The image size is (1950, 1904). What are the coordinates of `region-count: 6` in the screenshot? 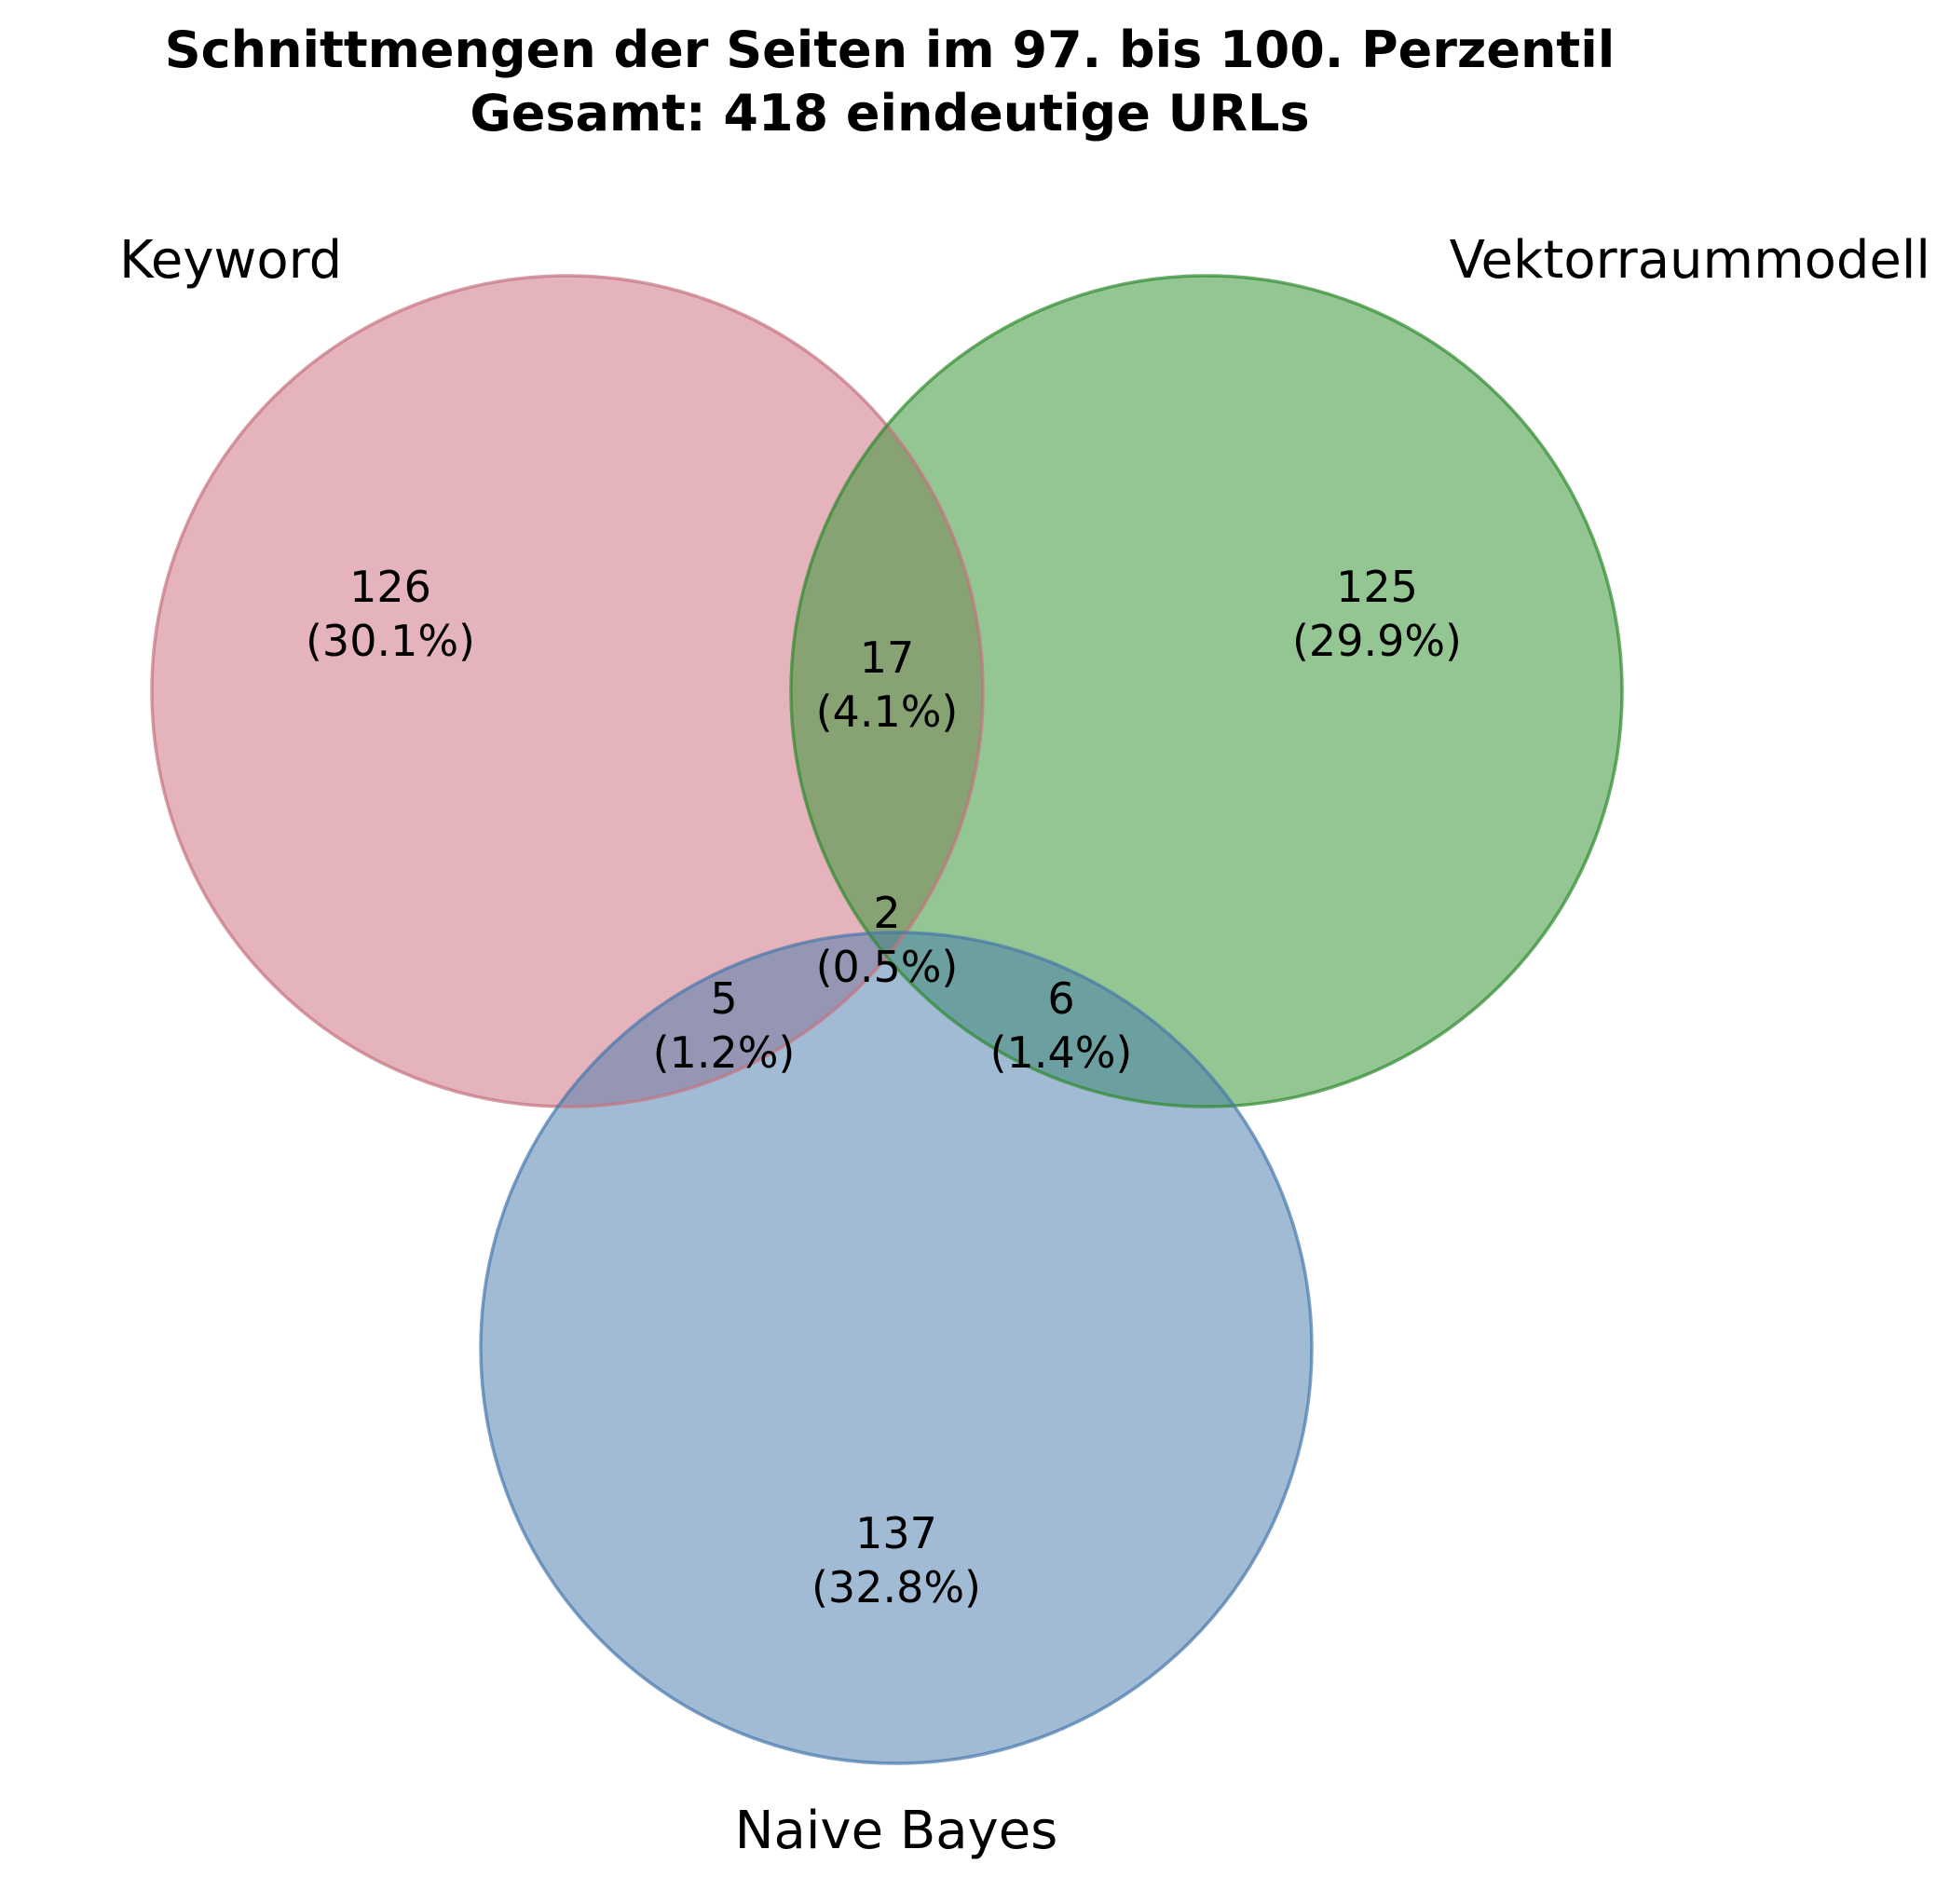 It's located at (1060, 998).